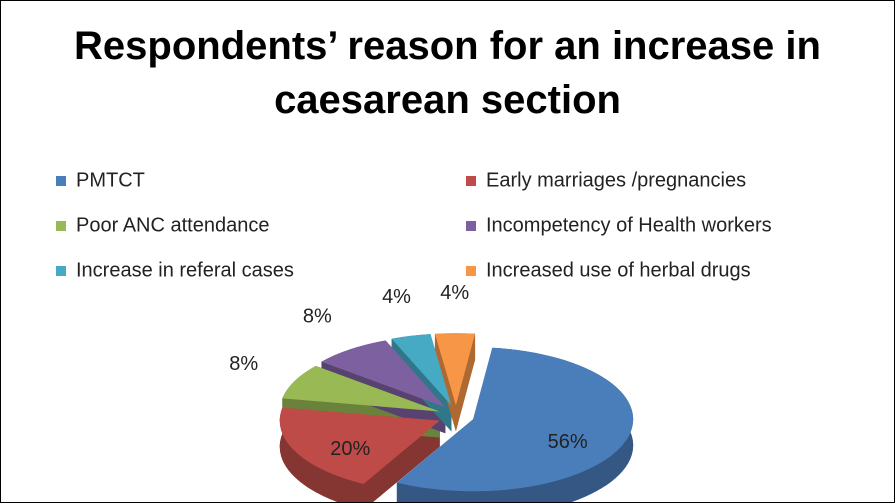  What do you see at coordinates (110, 180) in the screenshot?
I see `legend-label: PMTCT` at bounding box center [110, 180].